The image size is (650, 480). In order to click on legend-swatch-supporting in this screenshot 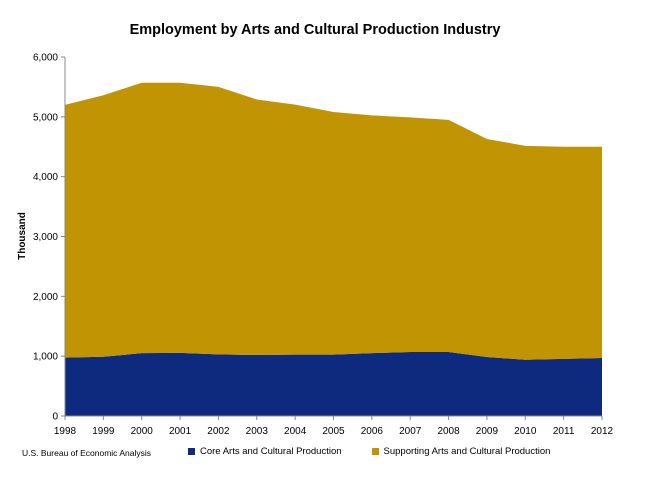, I will do `click(375, 451)`.